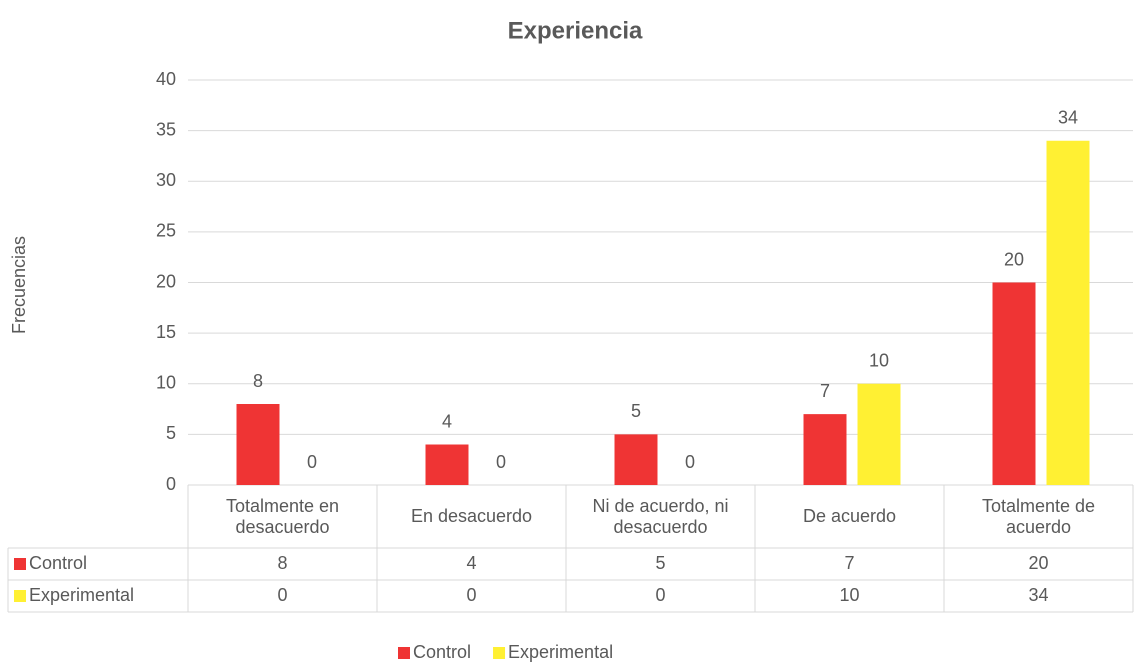  I want to click on y-tick-label: 40, so click(166, 79).